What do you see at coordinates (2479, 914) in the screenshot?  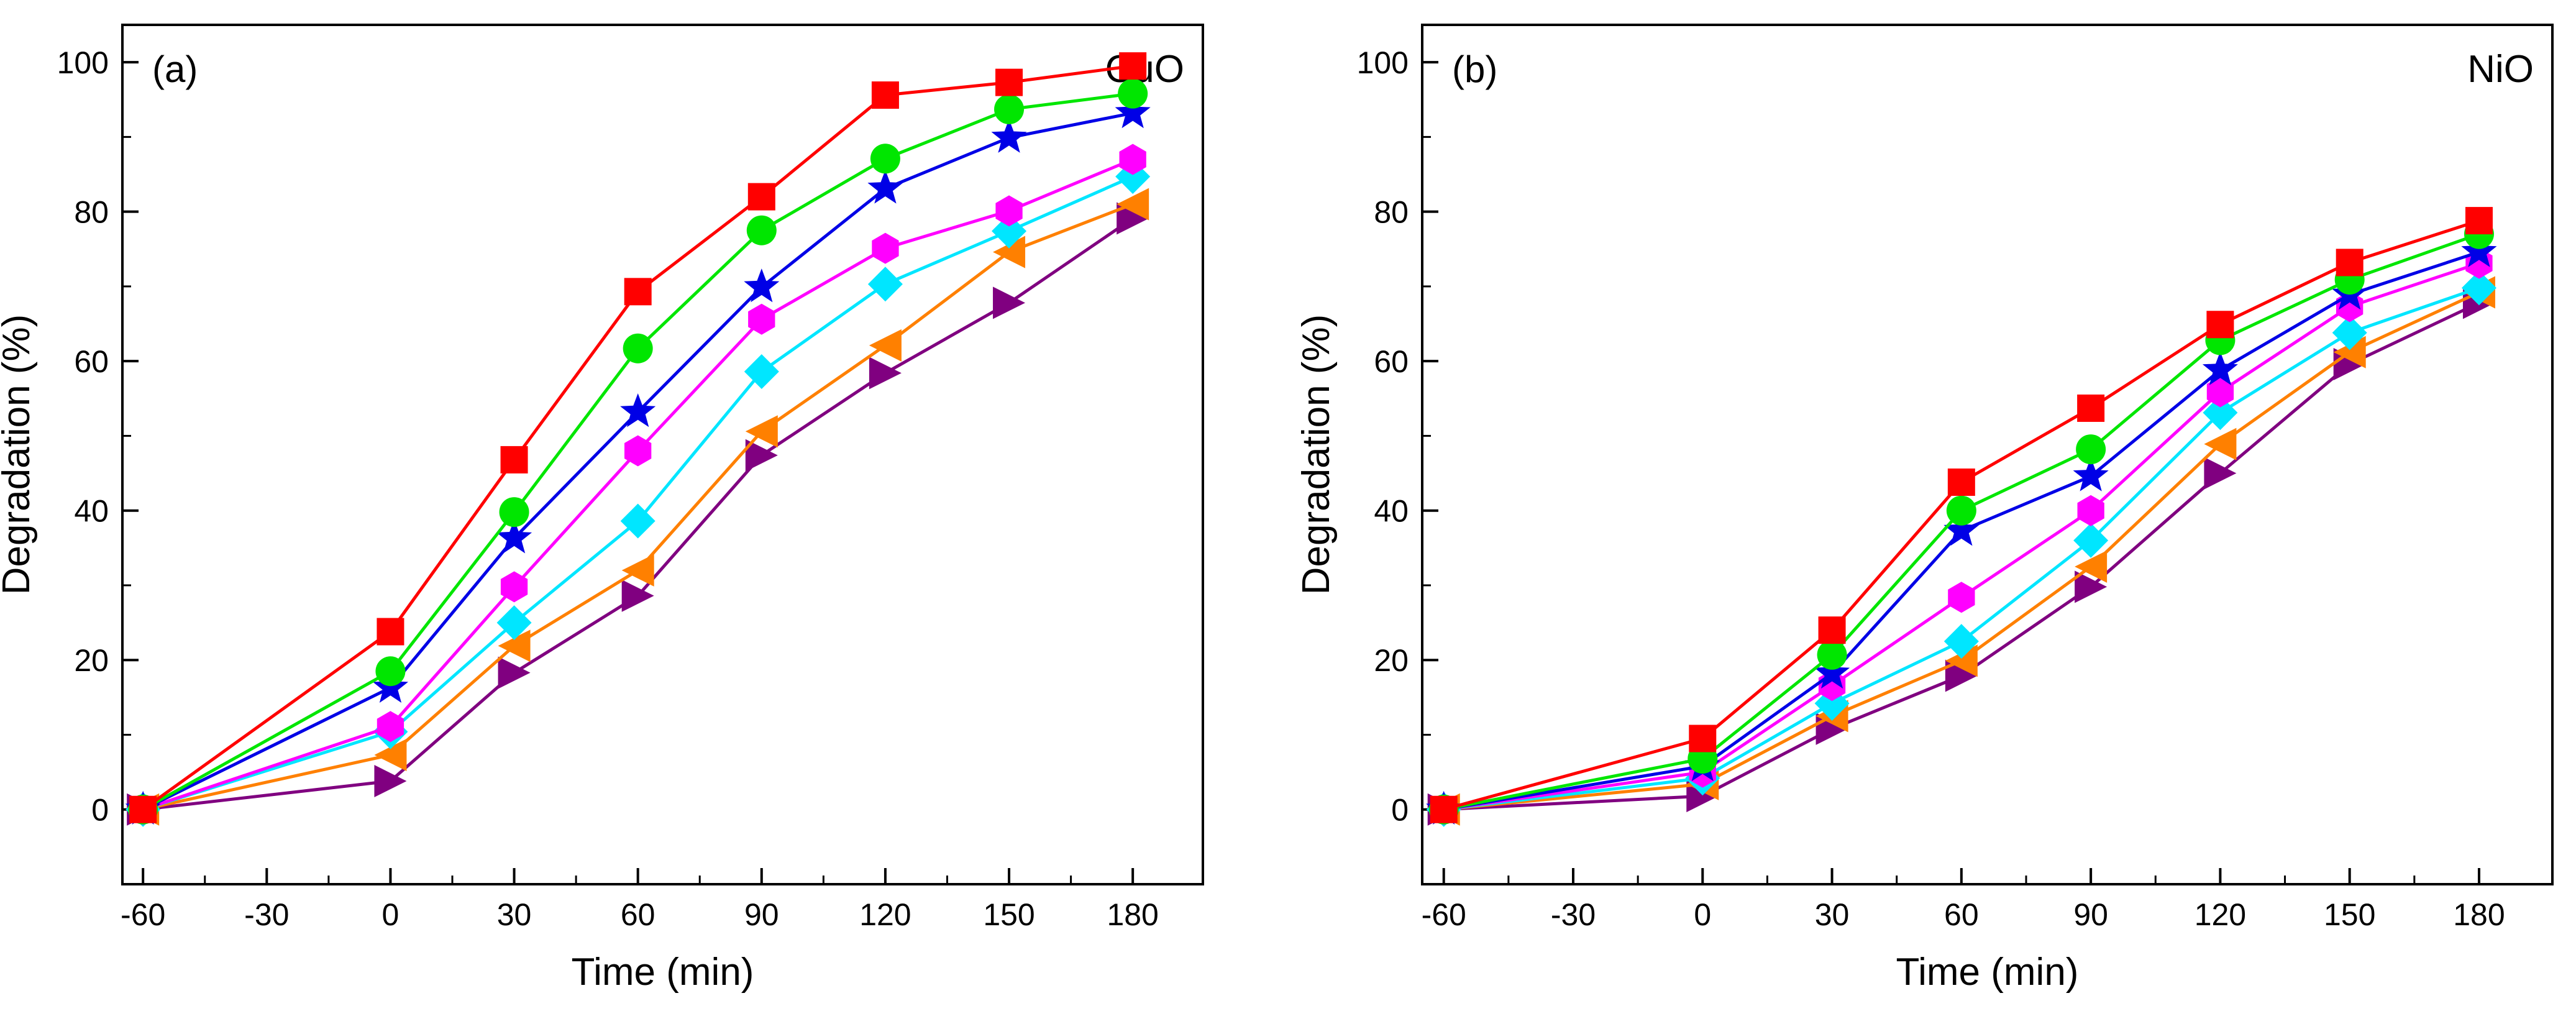 I see `x-tick-label: 180` at bounding box center [2479, 914].